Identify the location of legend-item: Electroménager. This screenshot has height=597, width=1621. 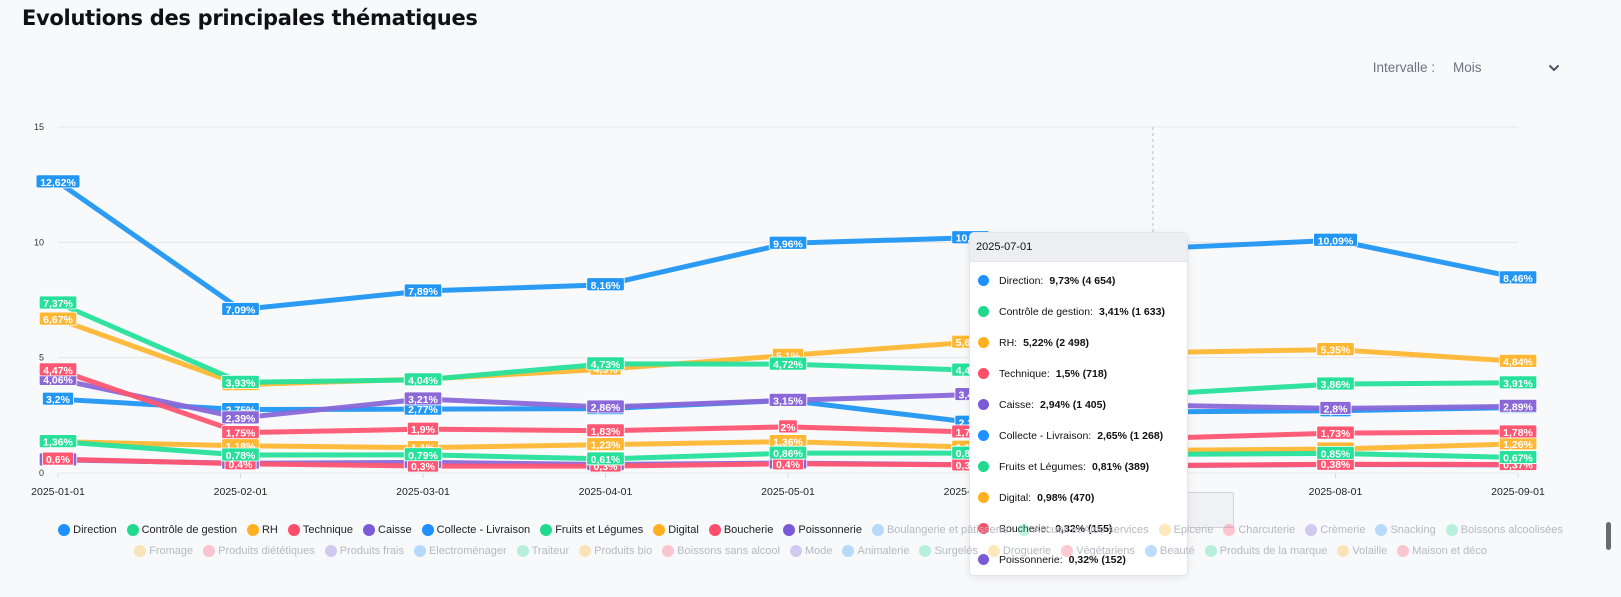
(460, 551).